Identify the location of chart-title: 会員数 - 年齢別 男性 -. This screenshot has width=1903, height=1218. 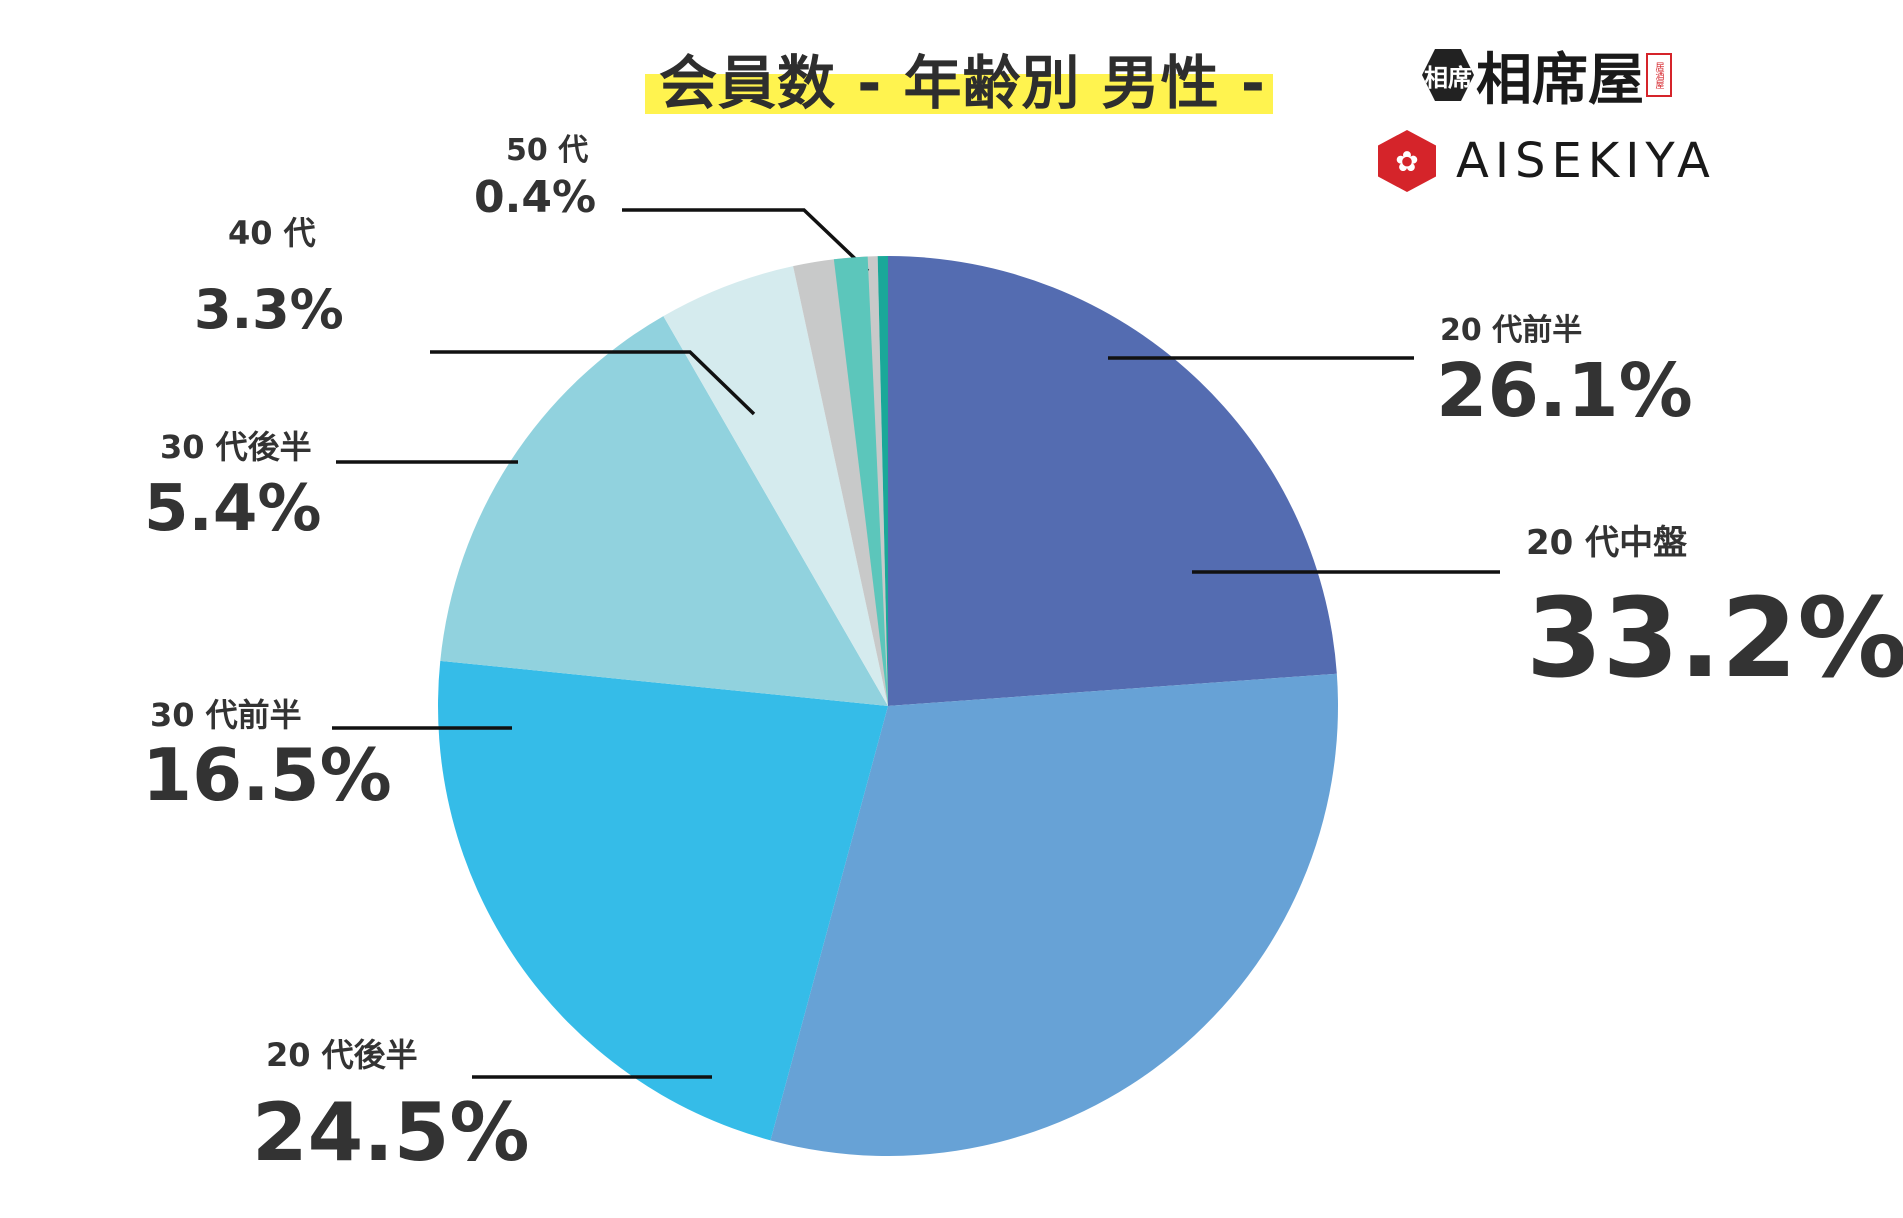
(962, 83).